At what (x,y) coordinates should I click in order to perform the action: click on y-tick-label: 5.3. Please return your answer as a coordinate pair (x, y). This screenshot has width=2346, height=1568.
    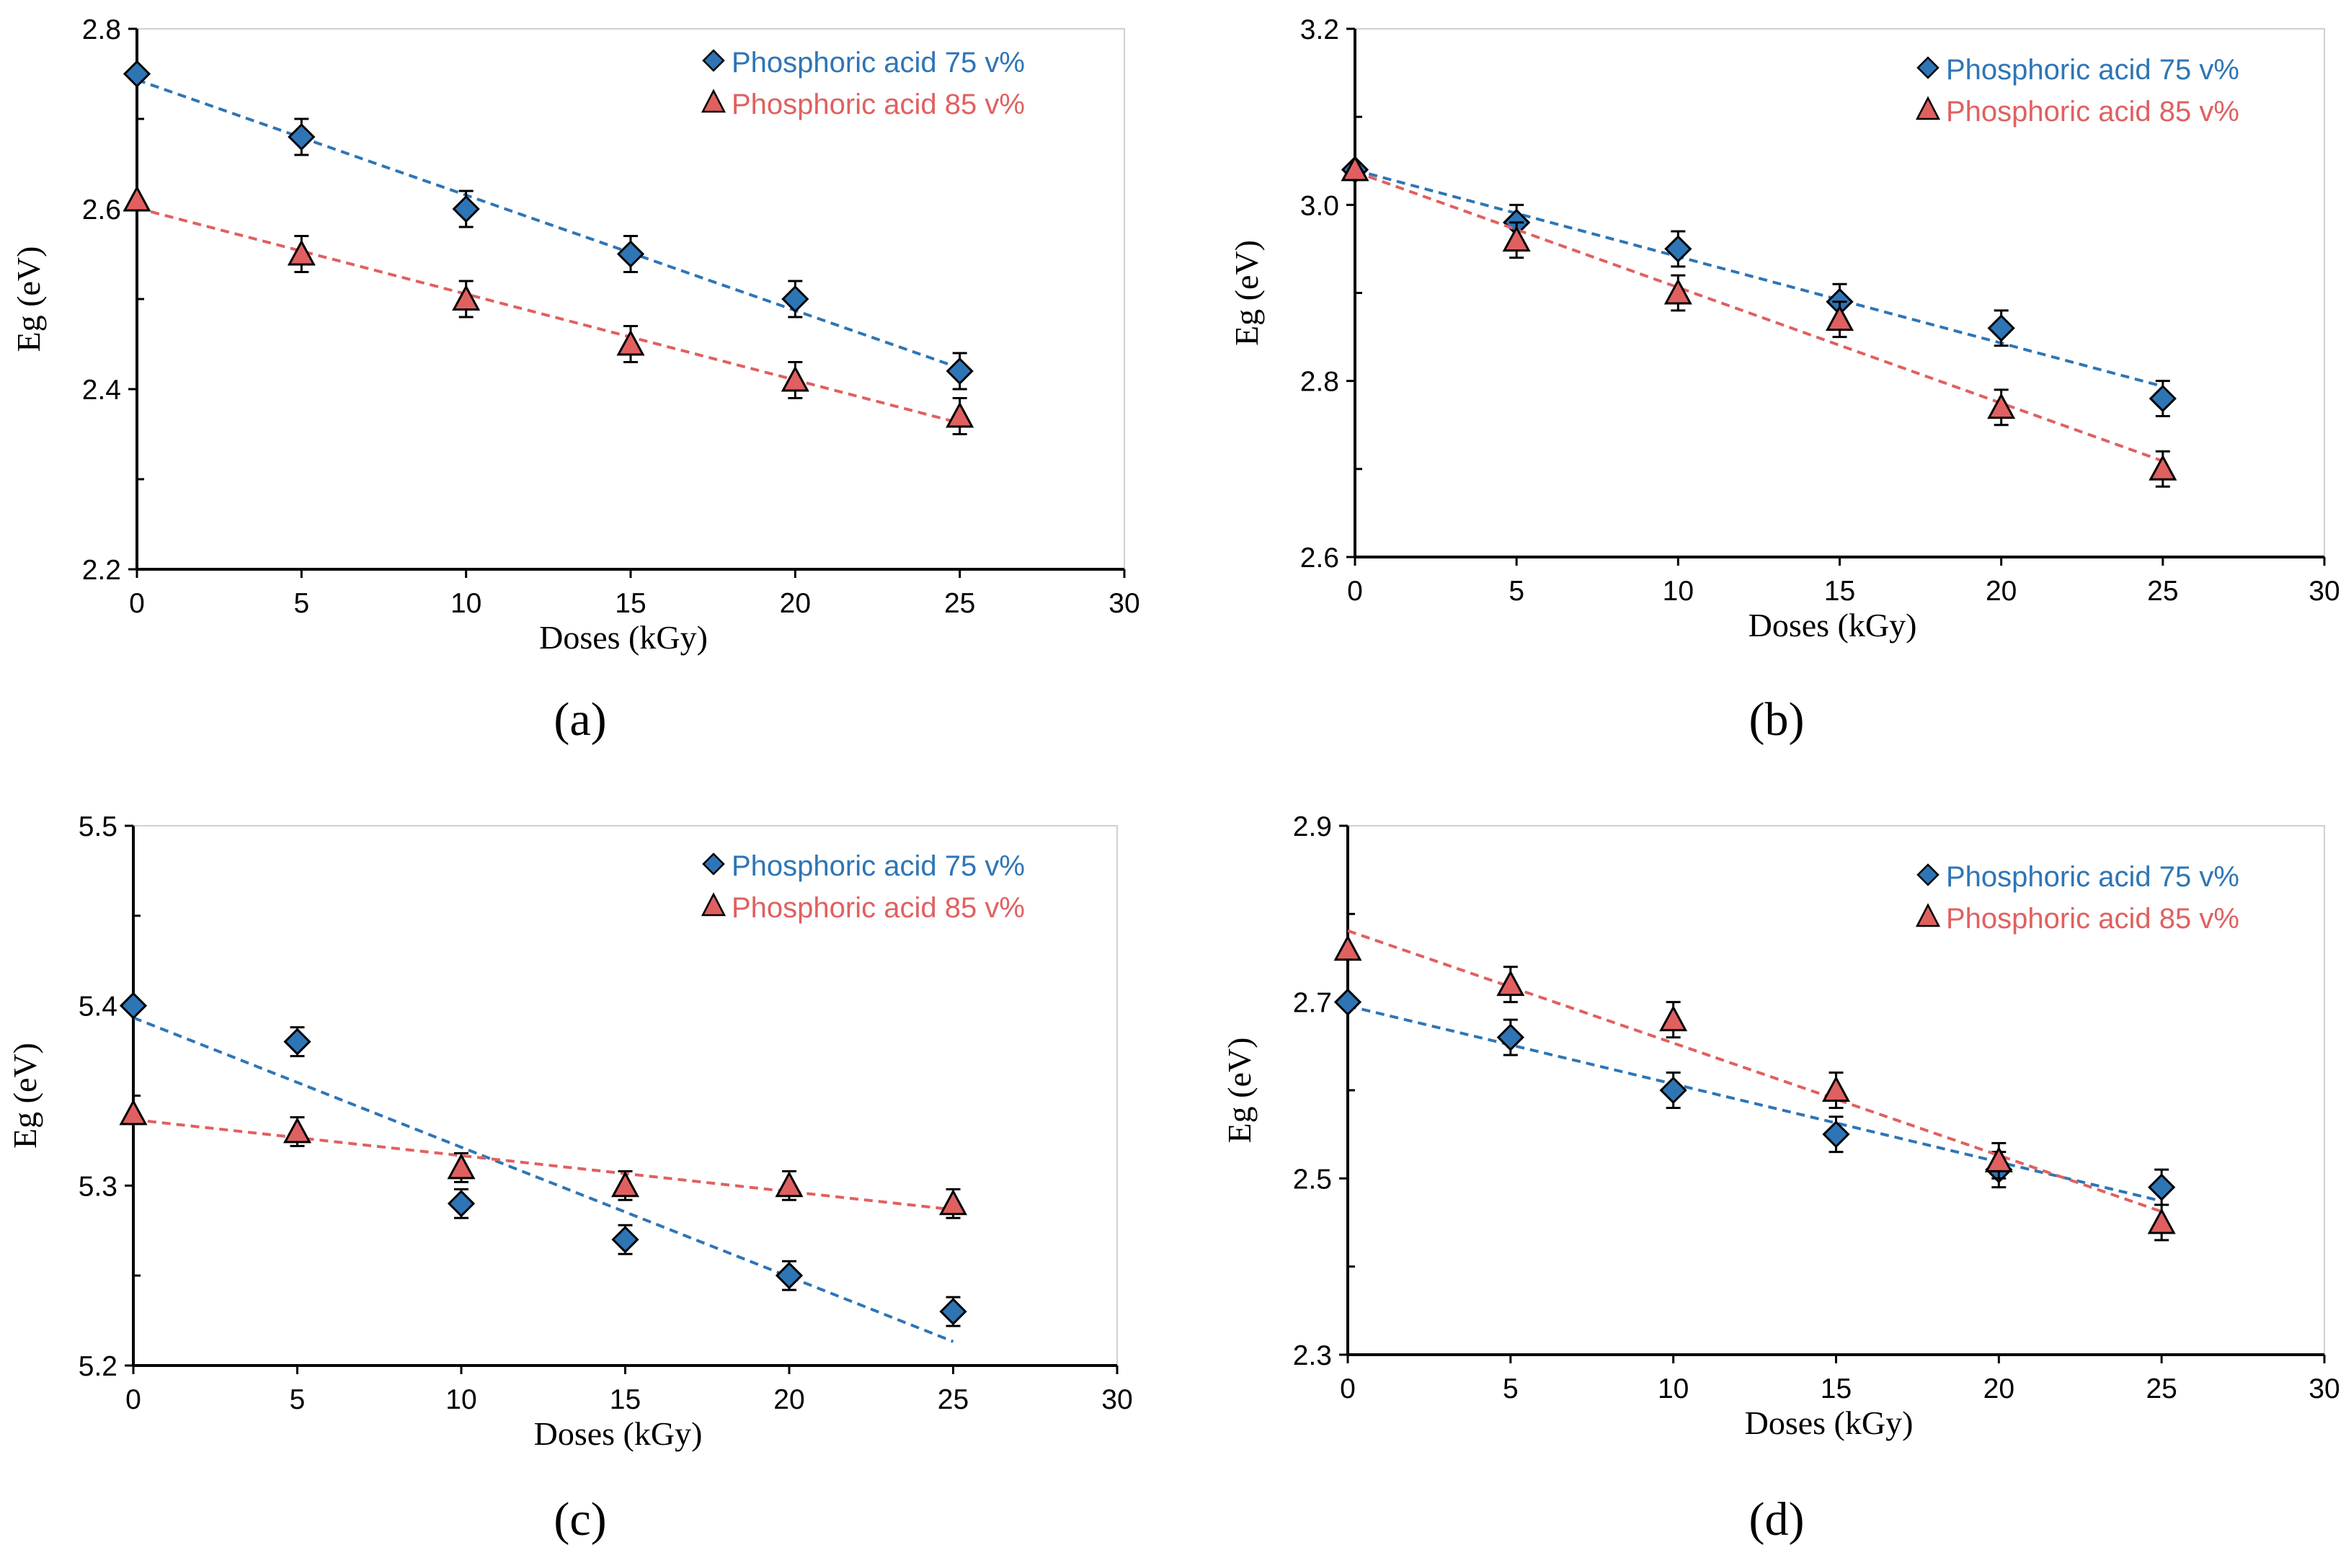
    Looking at the image, I should click on (98, 1186).